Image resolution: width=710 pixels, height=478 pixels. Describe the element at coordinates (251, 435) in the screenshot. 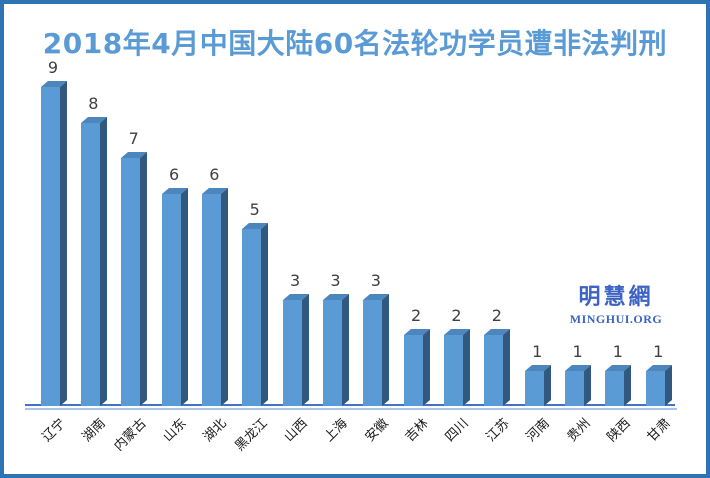

I see `x-axis-label: 黑龙江` at that location.